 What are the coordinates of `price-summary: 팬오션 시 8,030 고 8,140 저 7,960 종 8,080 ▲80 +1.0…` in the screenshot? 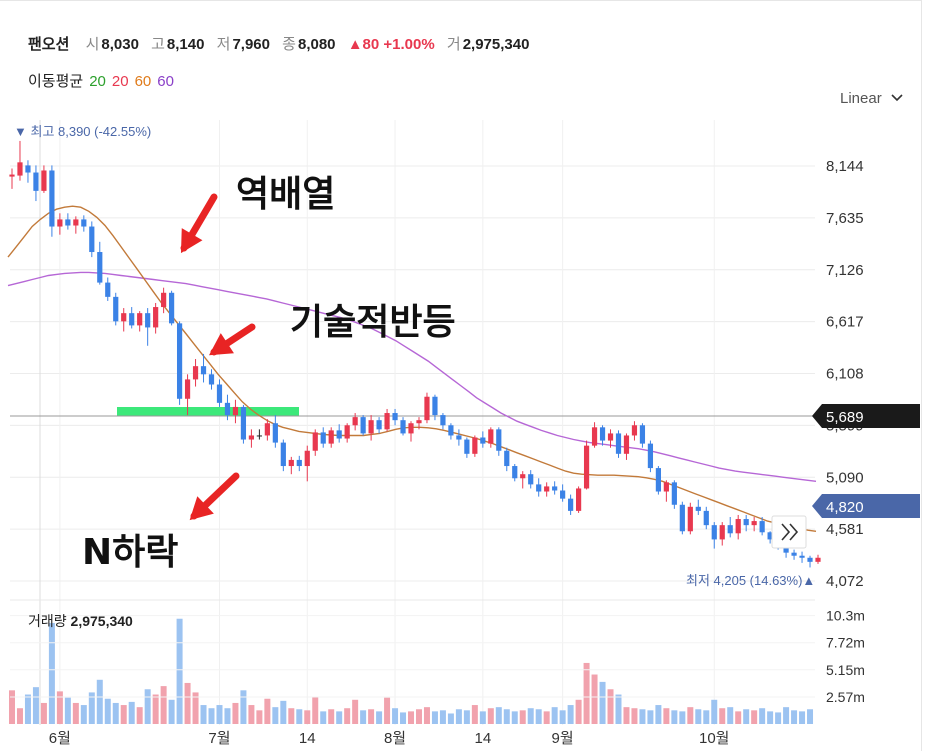 It's located at (282, 43).